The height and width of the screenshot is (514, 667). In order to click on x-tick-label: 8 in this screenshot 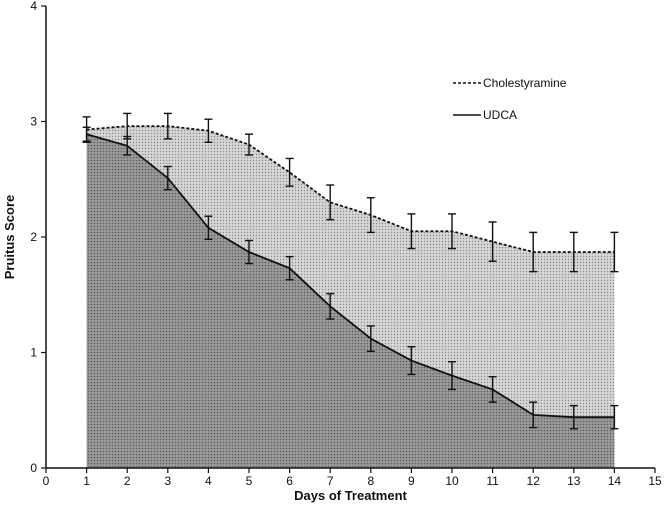, I will do `click(370, 481)`.